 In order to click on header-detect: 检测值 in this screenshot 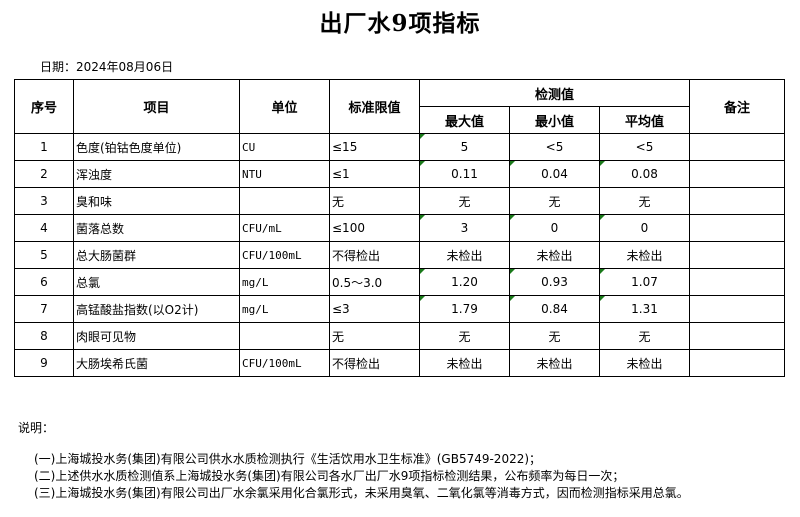, I will do `click(554, 93)`.